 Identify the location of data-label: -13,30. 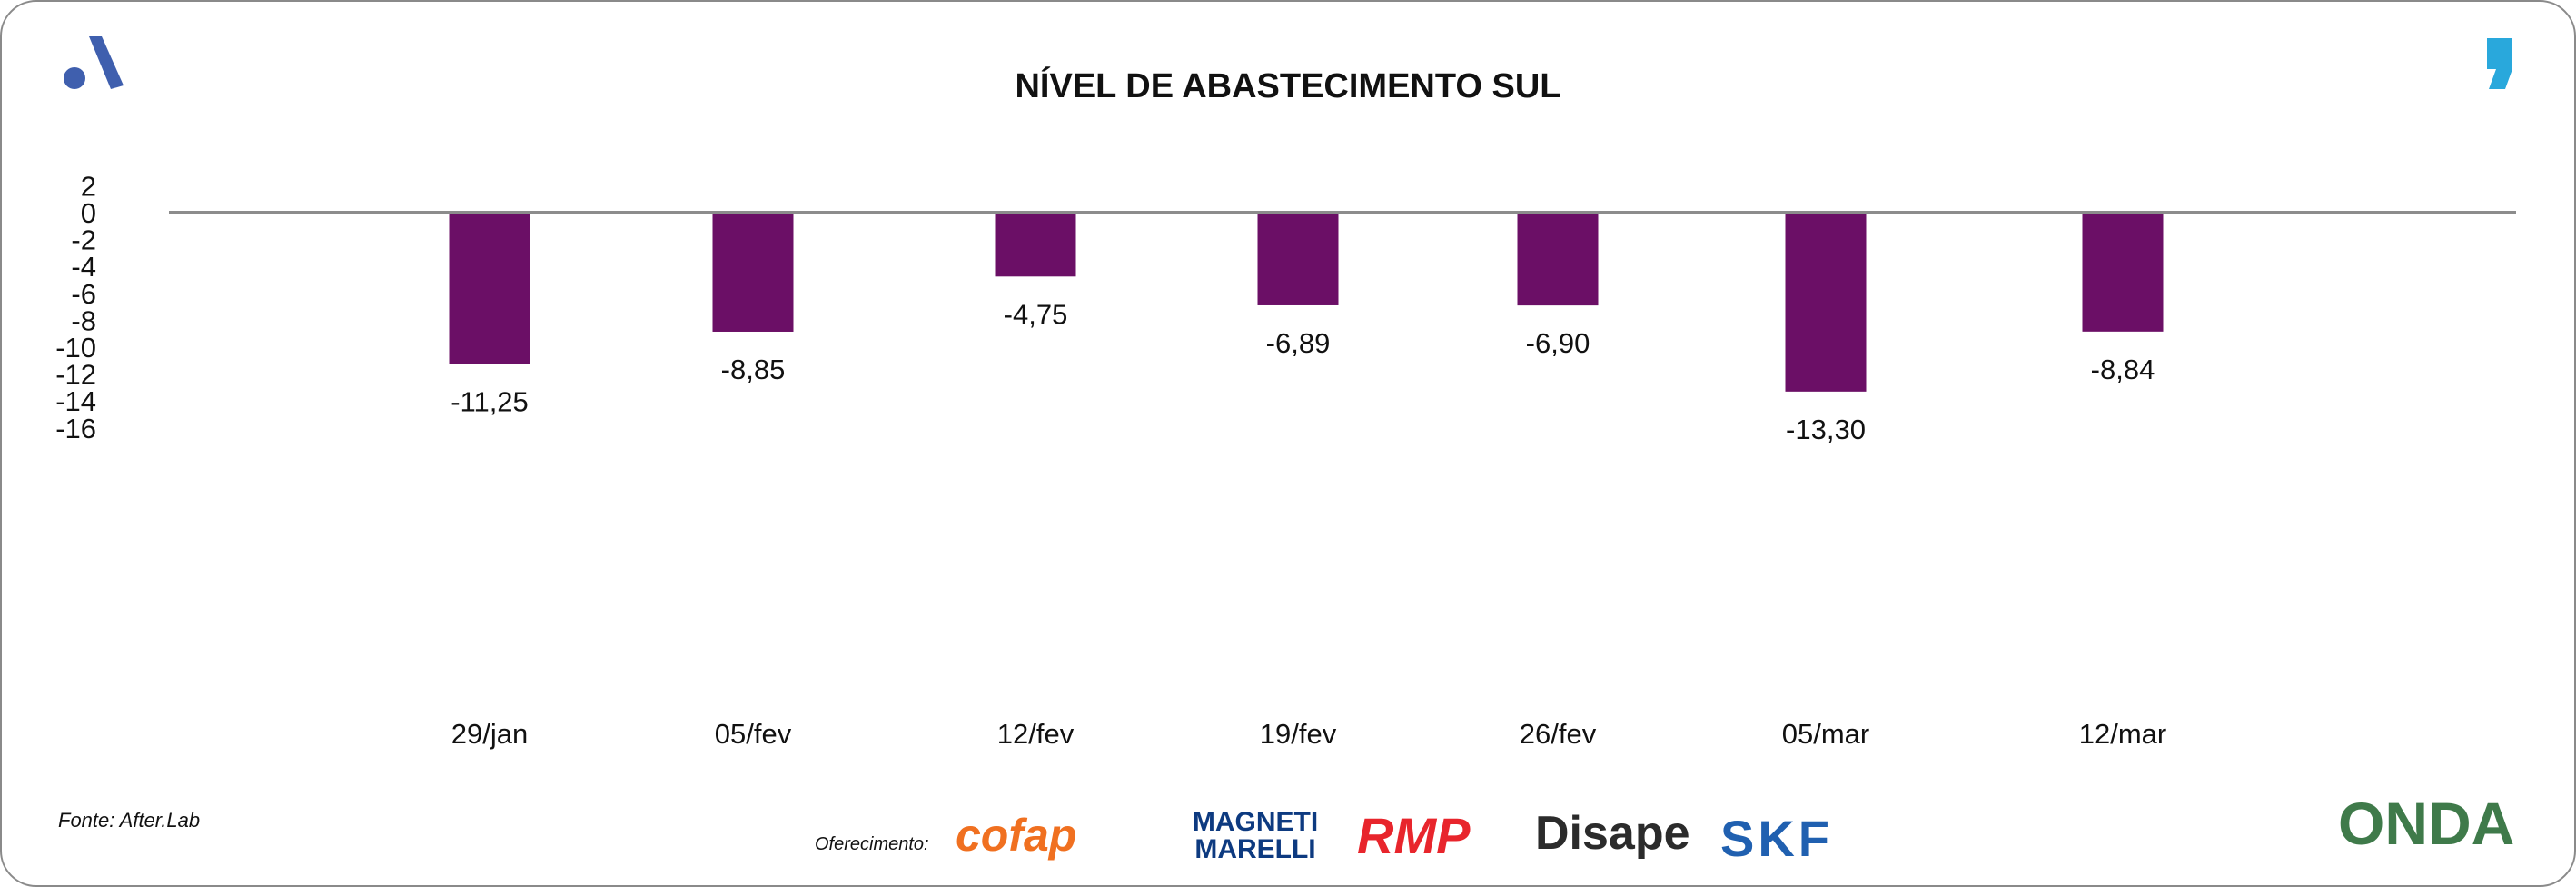
(1826, 429).